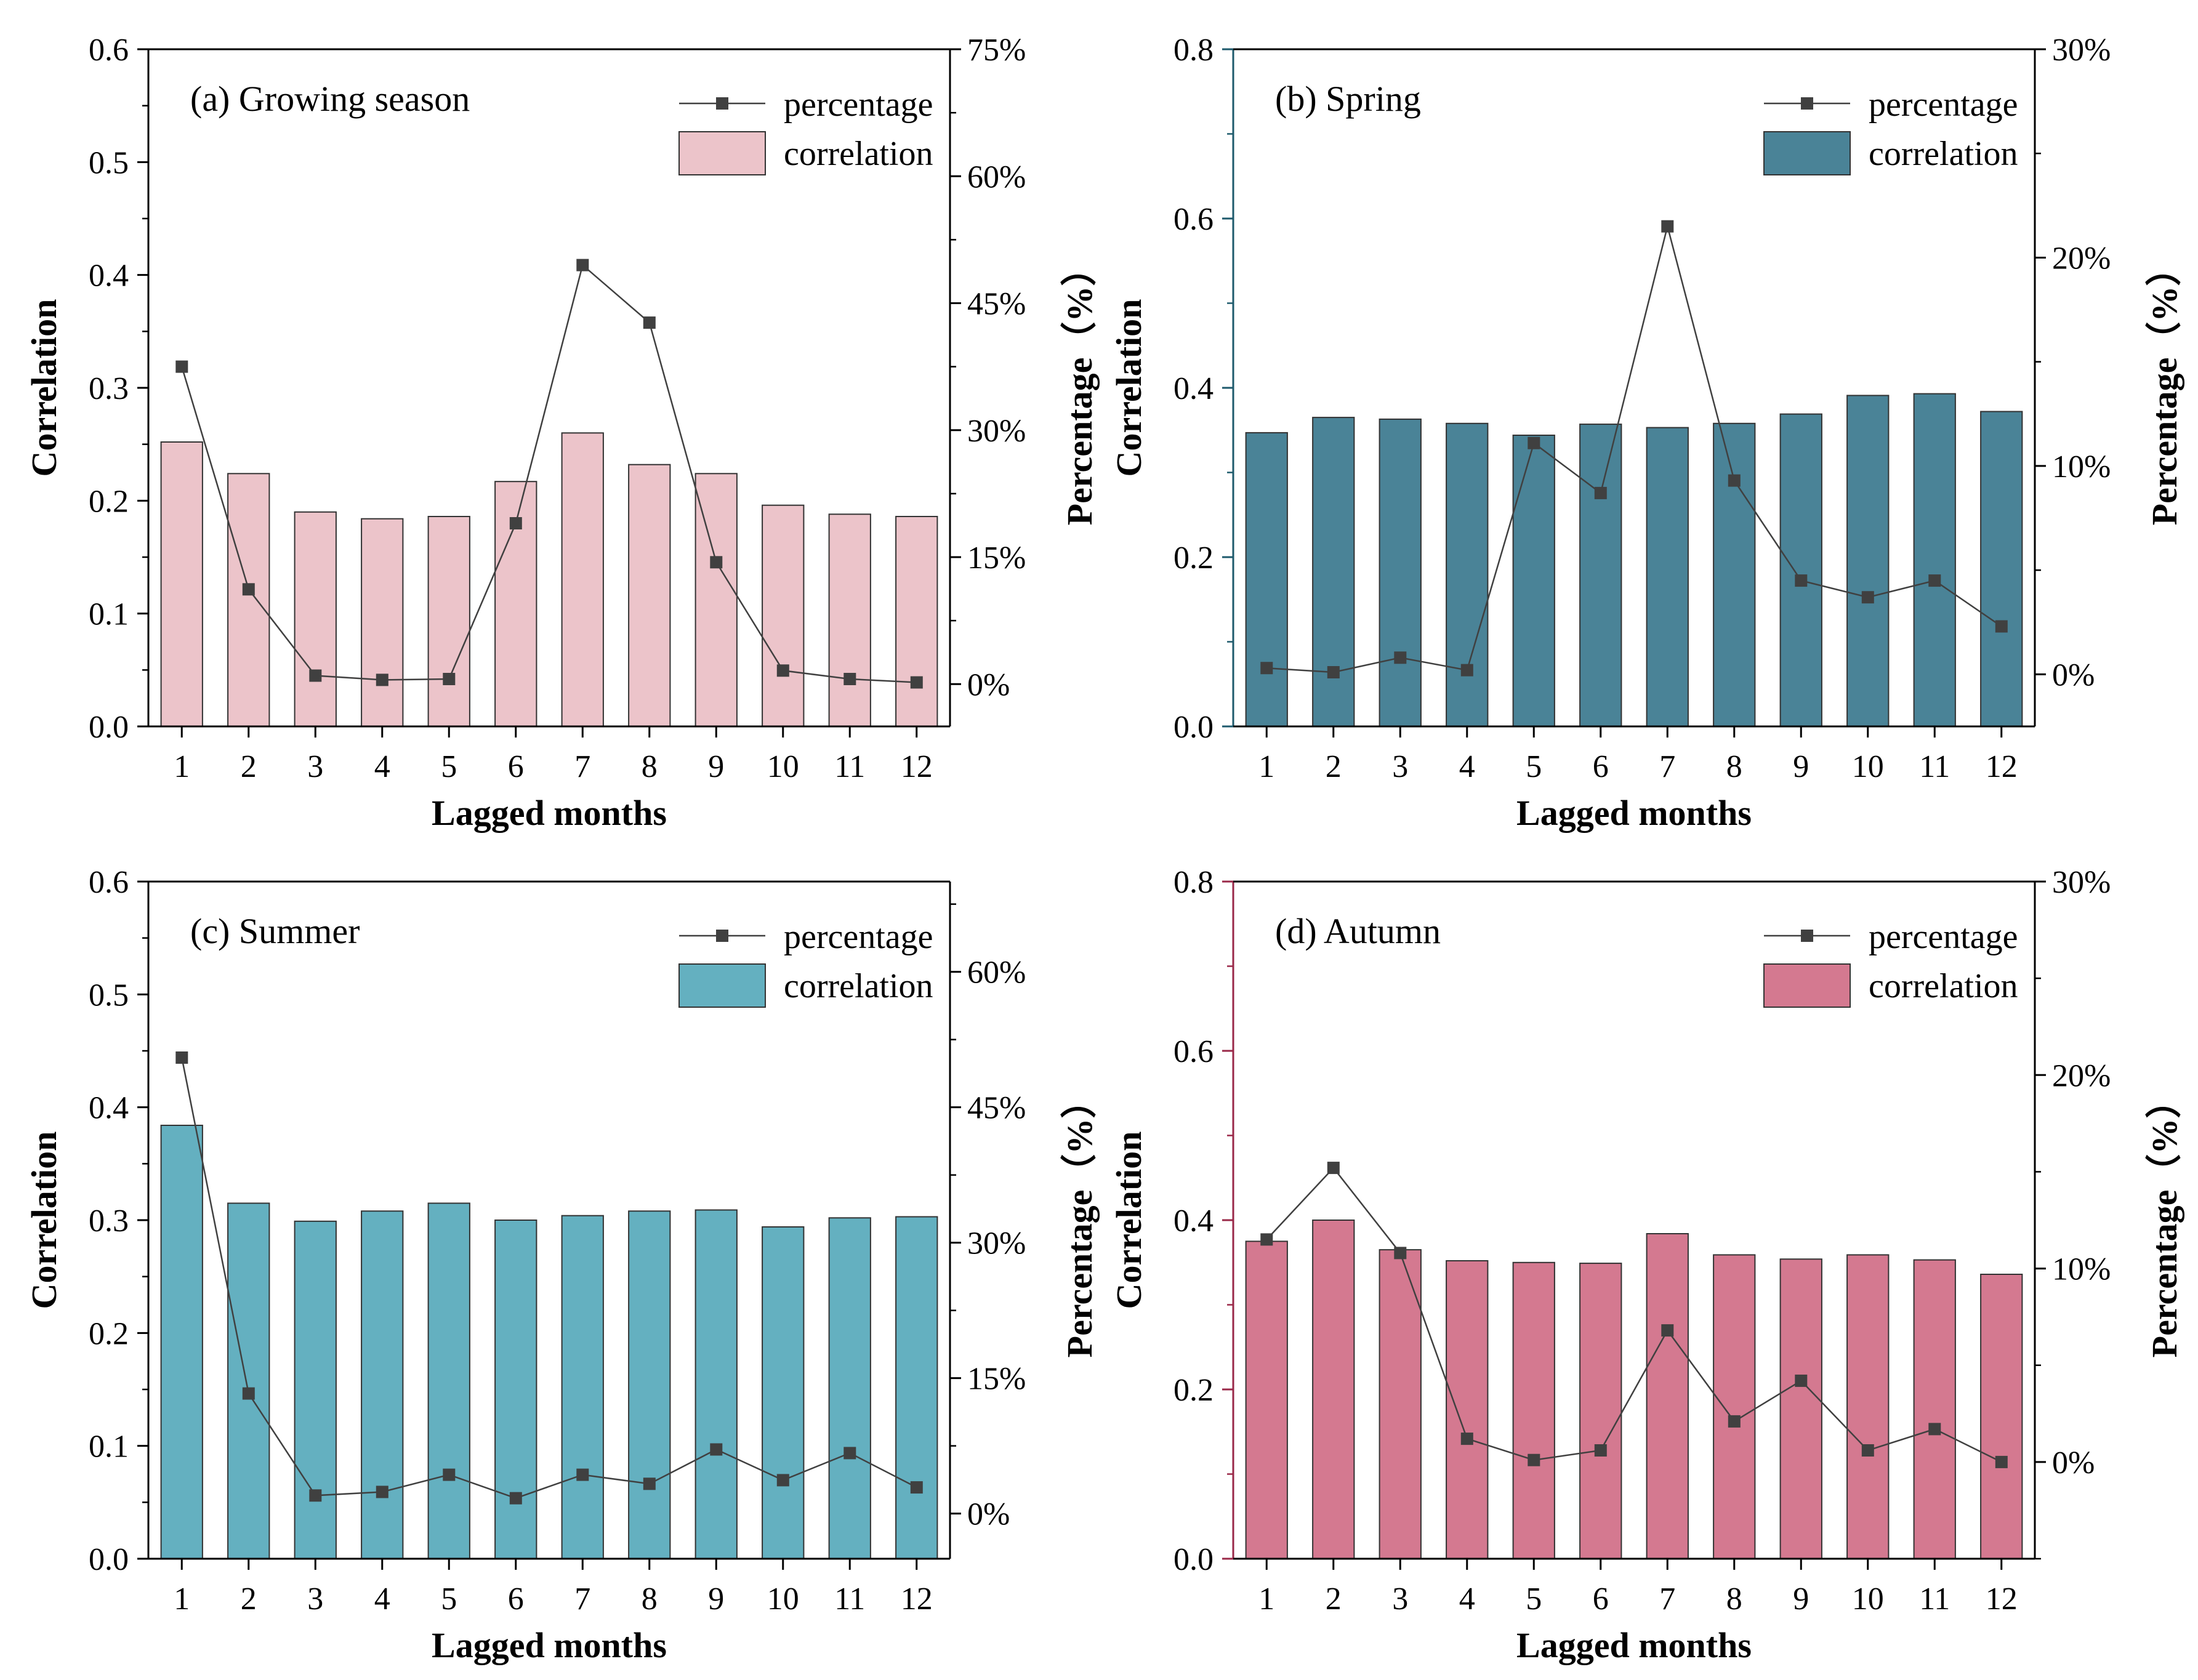 The width and height of the screenshot is (2198, 1680). What do you see at coordinates (315, 767) in the screenshot?
I see `x-tick-label-a: 3` at bounding box center [315, 767].